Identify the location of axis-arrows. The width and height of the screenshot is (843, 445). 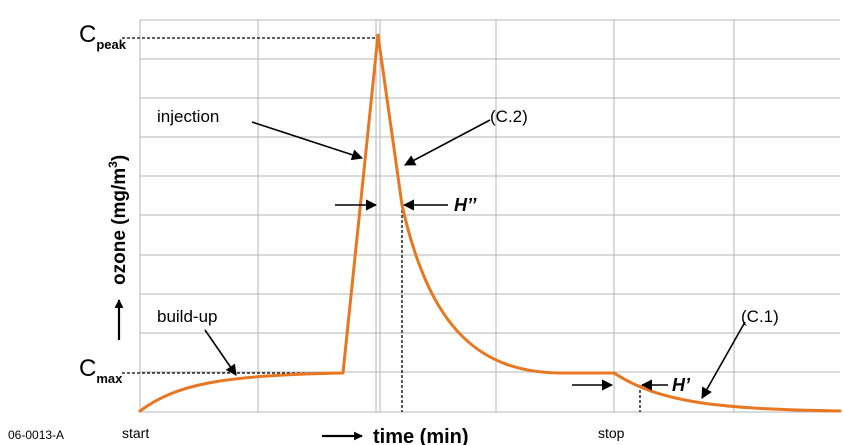
(238, 370).